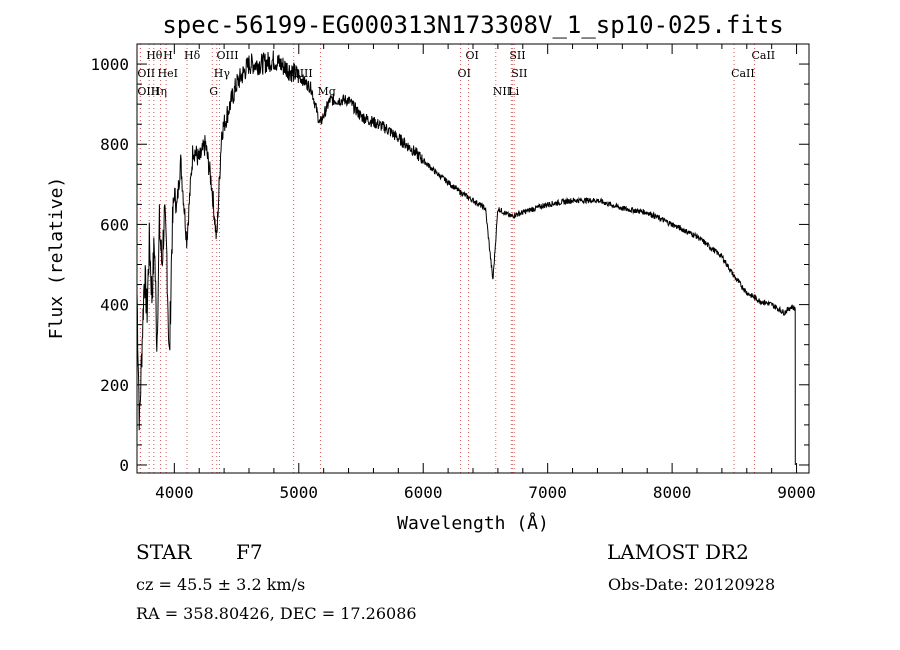  What do you see at coordinates (547, 492) in the screenshot?
I see `x-tick-label: 7000` at bounding box center [547, 492].